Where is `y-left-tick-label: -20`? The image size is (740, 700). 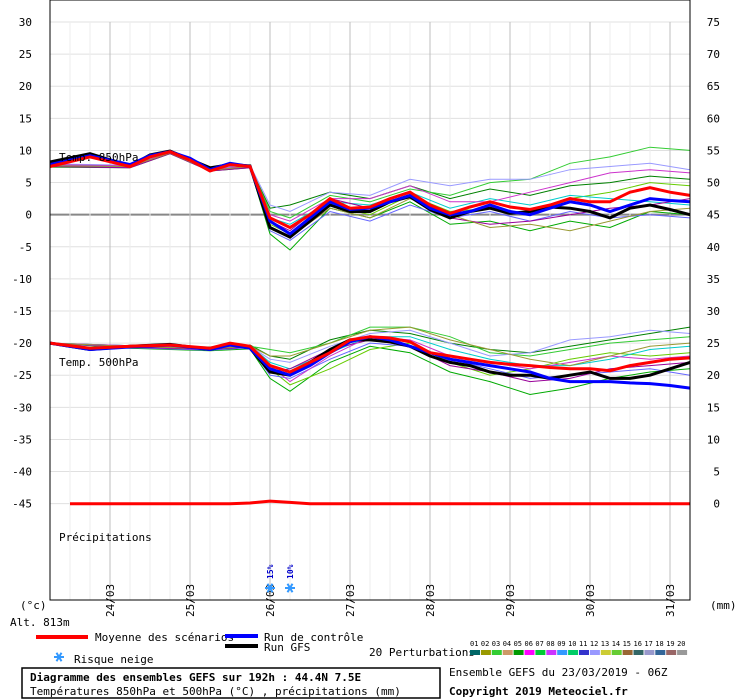
y-left-tick-label: -20 is located at coordinates (22, 343).